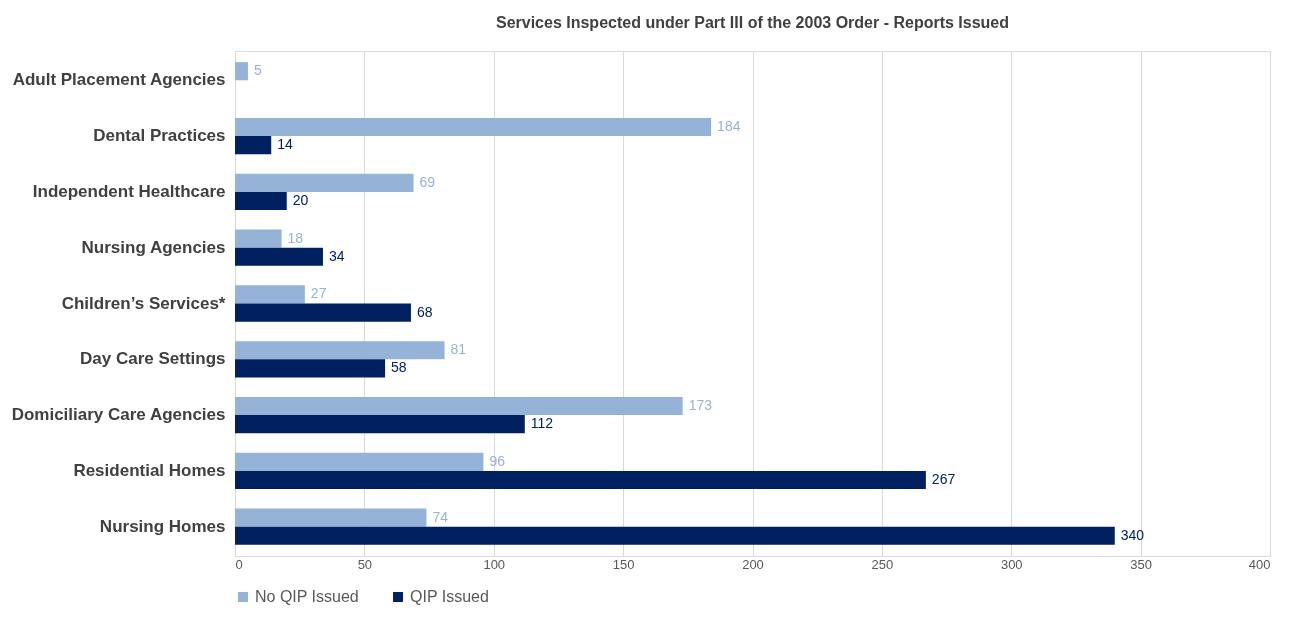 The width and height of the screenshot is (1310, 634). What do you see at coordinates (449, 596) in the screenshot?
I see `legend-label: QIP Issued` at bounding box center [449, 596].